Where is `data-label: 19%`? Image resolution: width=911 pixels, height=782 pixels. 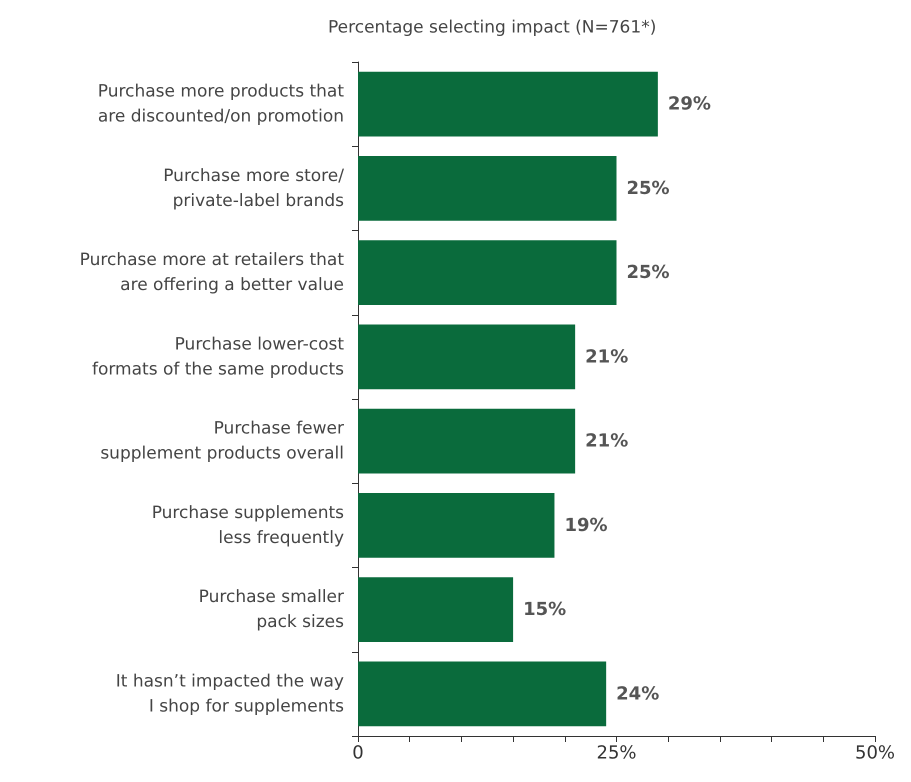 data-label: 19% is located at coordinates (586, 525).